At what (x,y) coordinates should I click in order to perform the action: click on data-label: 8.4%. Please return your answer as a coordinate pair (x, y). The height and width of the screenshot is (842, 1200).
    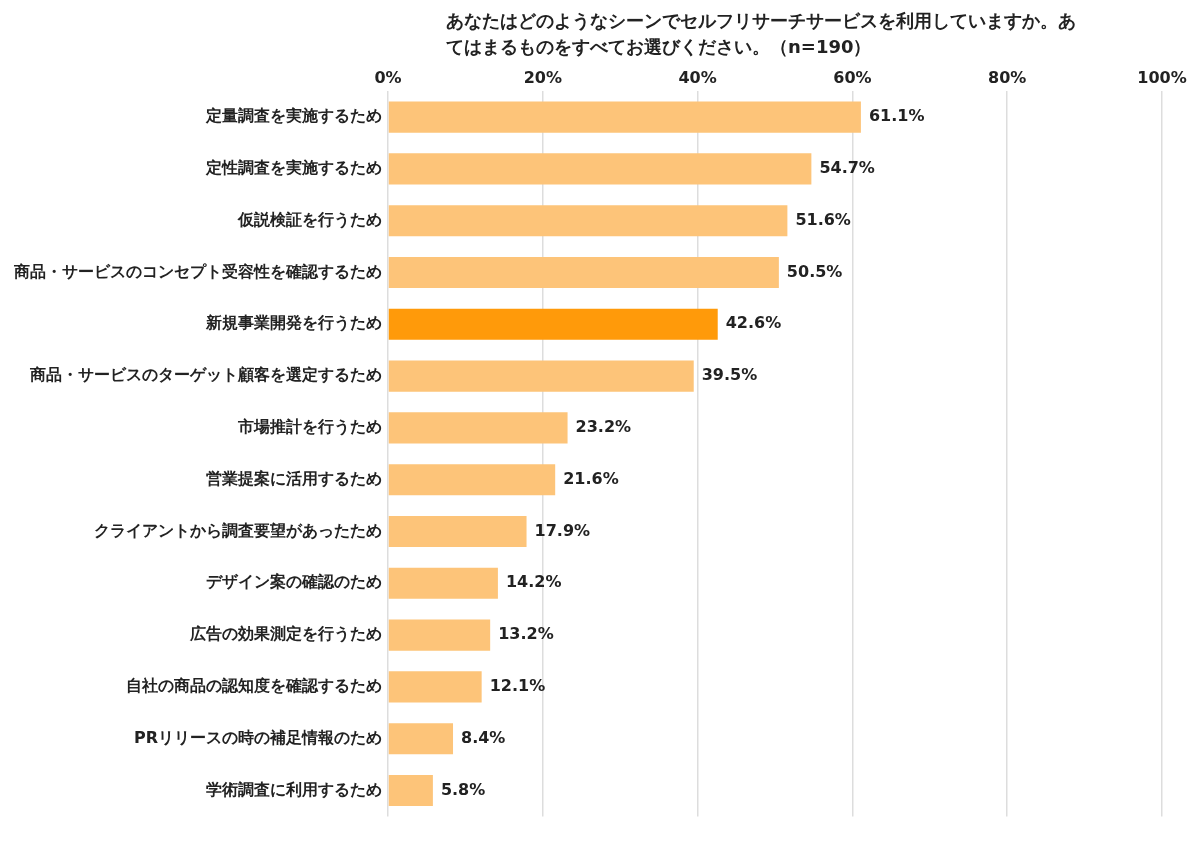
    Looking at the image, I should click on (483, 737).